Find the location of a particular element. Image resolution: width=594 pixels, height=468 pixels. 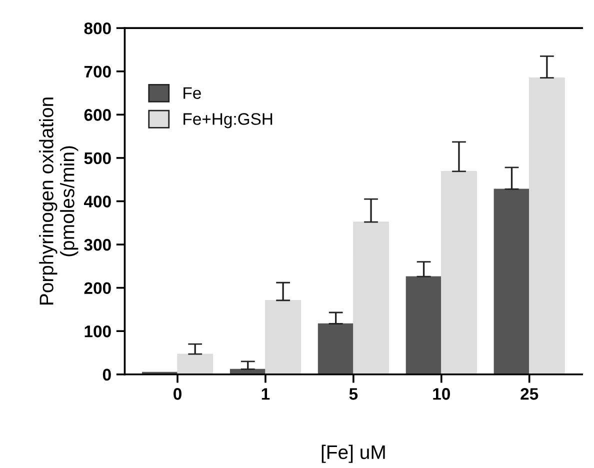

legend-label: Fe+Hg:GSH is located at coordinates (228, 120).